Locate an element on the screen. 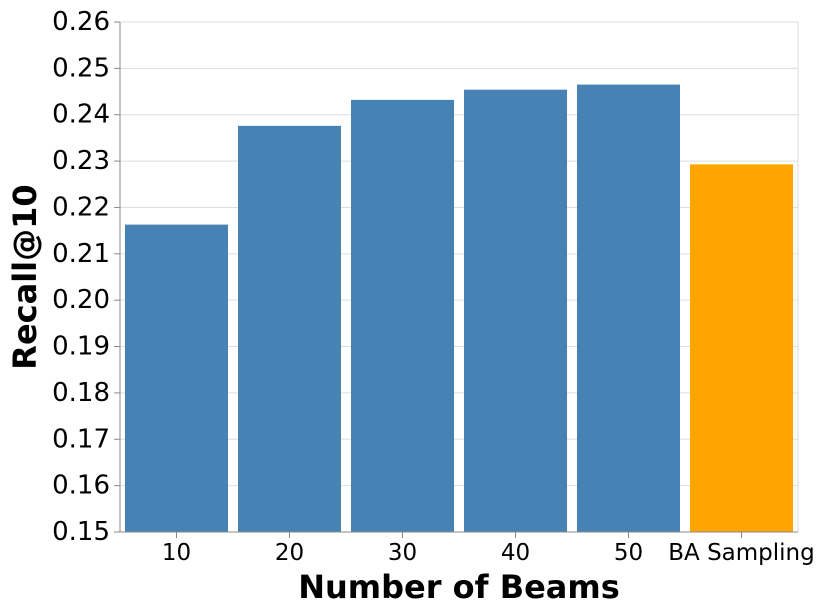 The image size is (830, 612). y-tick-label: 0.24 is located at coordinates (81, 115).